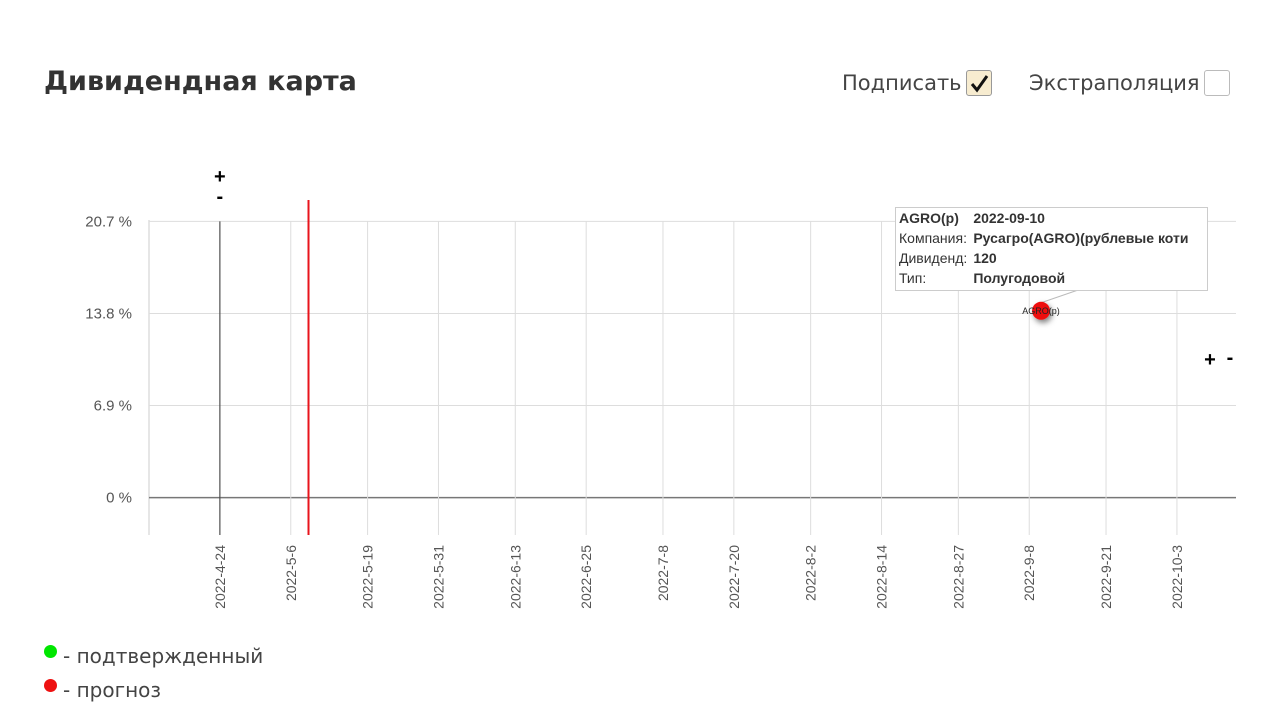  I want to click on check-mark, so click(979, 84).